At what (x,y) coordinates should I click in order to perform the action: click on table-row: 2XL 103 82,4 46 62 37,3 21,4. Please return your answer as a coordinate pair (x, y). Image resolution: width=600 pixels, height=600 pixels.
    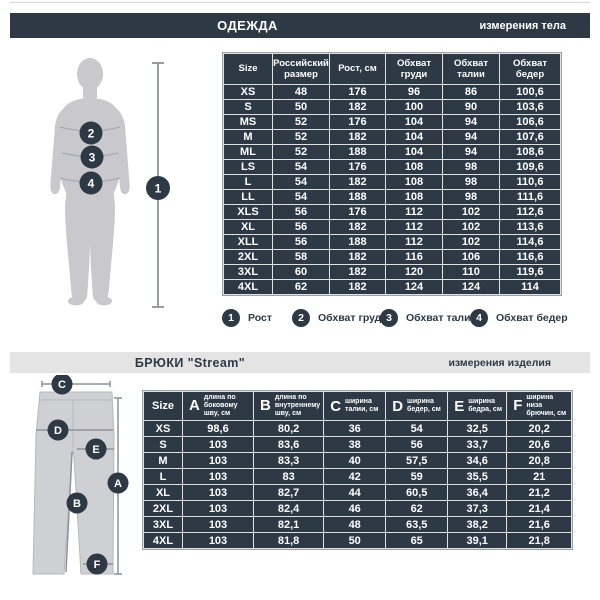
    Looking at the image, I should click on (358, 508).